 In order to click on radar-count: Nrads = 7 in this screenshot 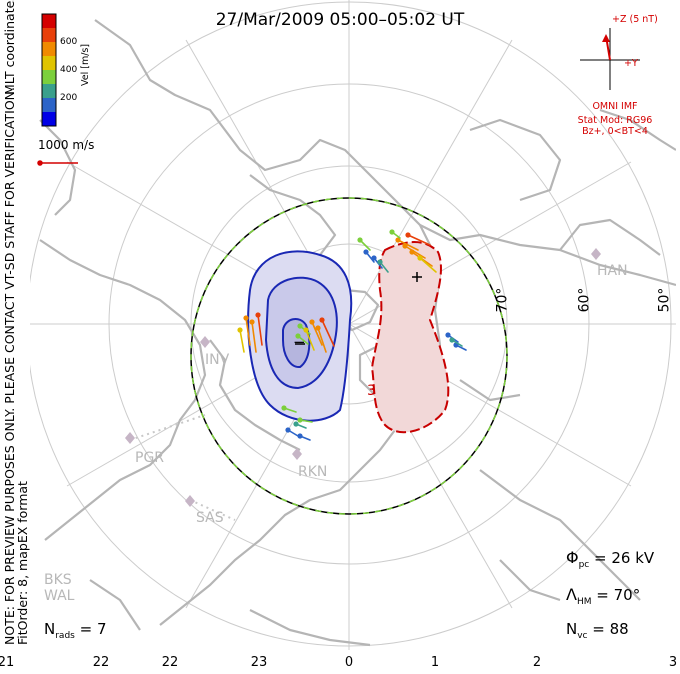, I will do `click(75, 630)`.